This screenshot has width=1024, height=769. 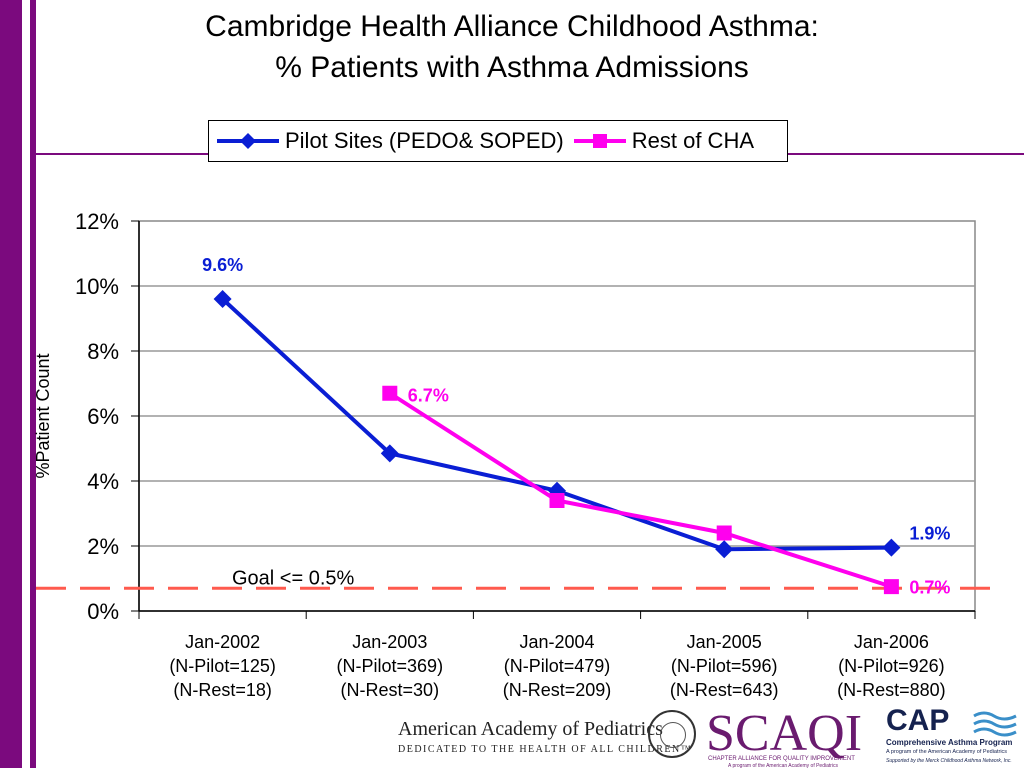 I want to click on chart-legend: Pilot Sites (PEDO& SOPED) Rest of CHA, so click(x=498, y=141).